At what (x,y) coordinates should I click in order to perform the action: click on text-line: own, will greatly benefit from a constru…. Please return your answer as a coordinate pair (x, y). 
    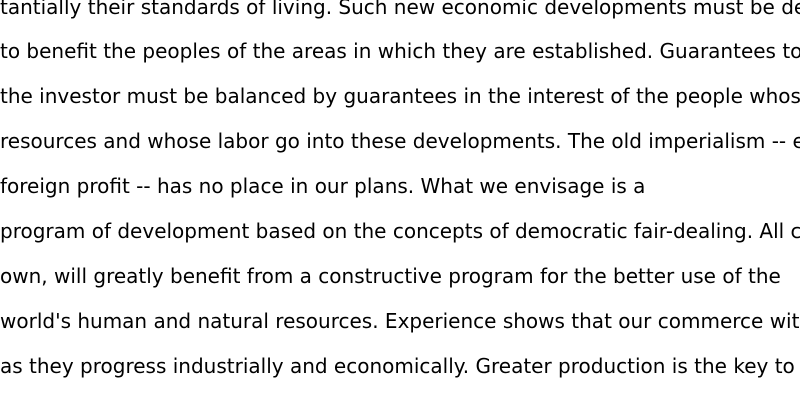
    Looking at the image, I should click on (390, 276).